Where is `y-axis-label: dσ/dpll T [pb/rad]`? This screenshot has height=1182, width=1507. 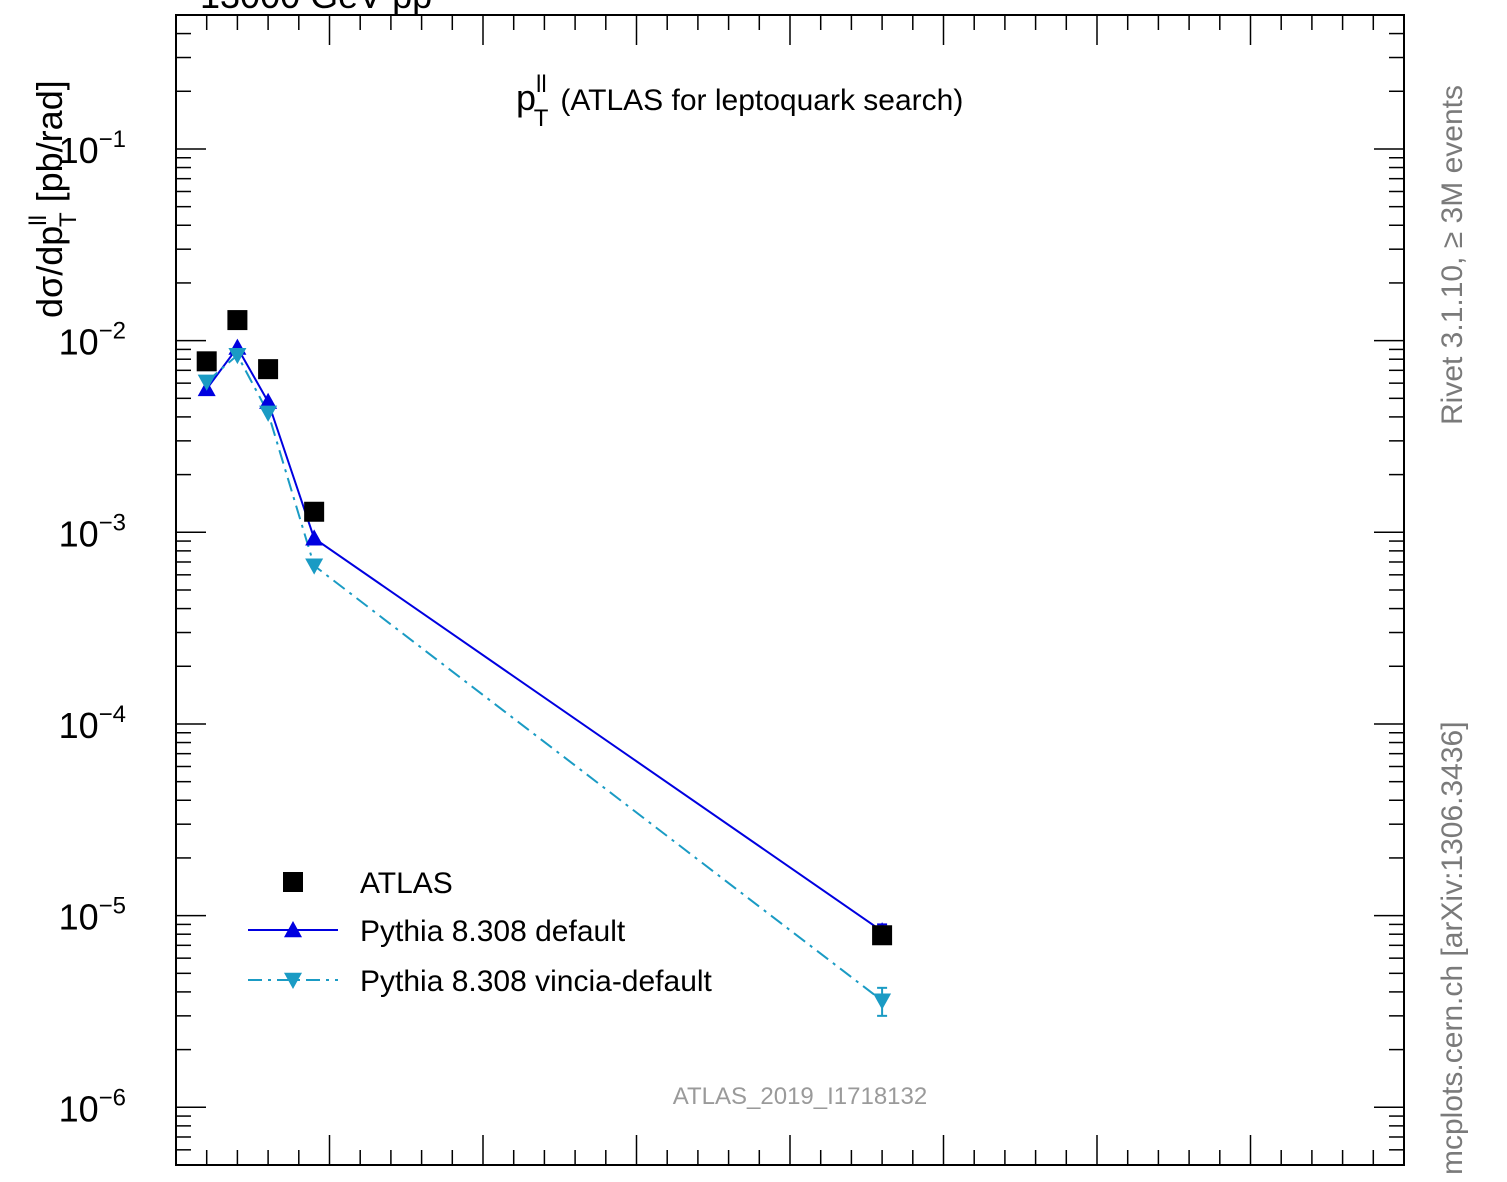 y-axis-label: dσ/dpll T [pb/rad] is located at coordinates (53, 199).